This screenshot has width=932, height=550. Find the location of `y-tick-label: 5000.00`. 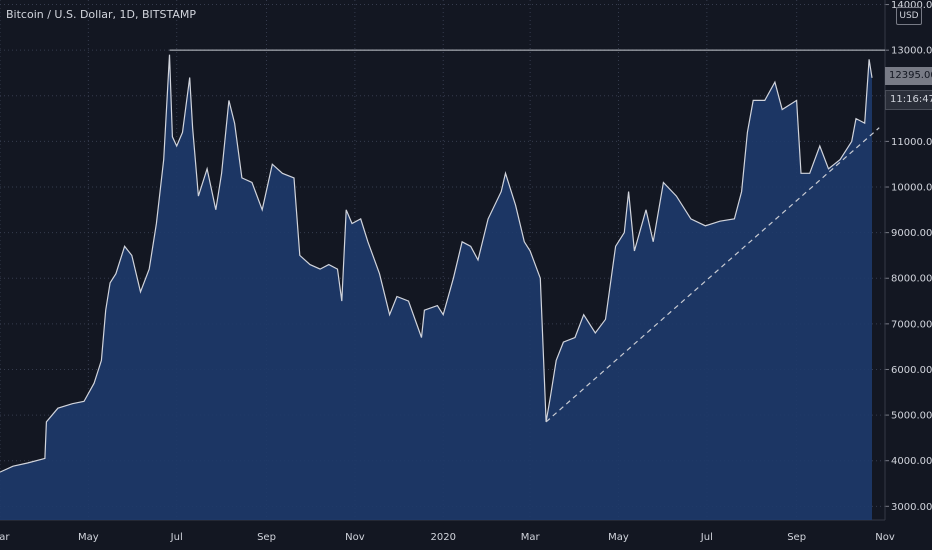

y-tick-label: 5000.00 is located at coordinates (911, 416).